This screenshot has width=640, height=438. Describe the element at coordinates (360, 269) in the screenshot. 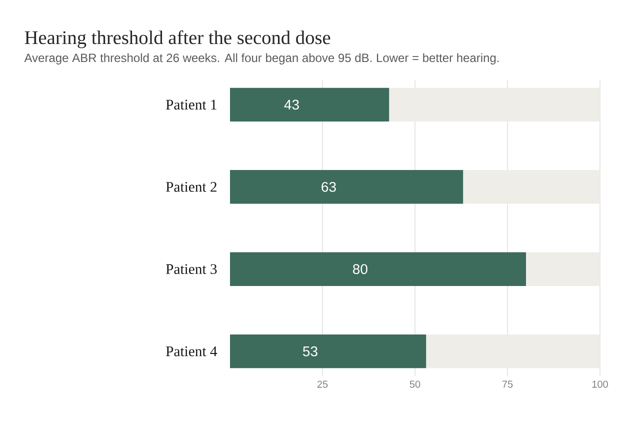

I see `data-label: 80` at that location.